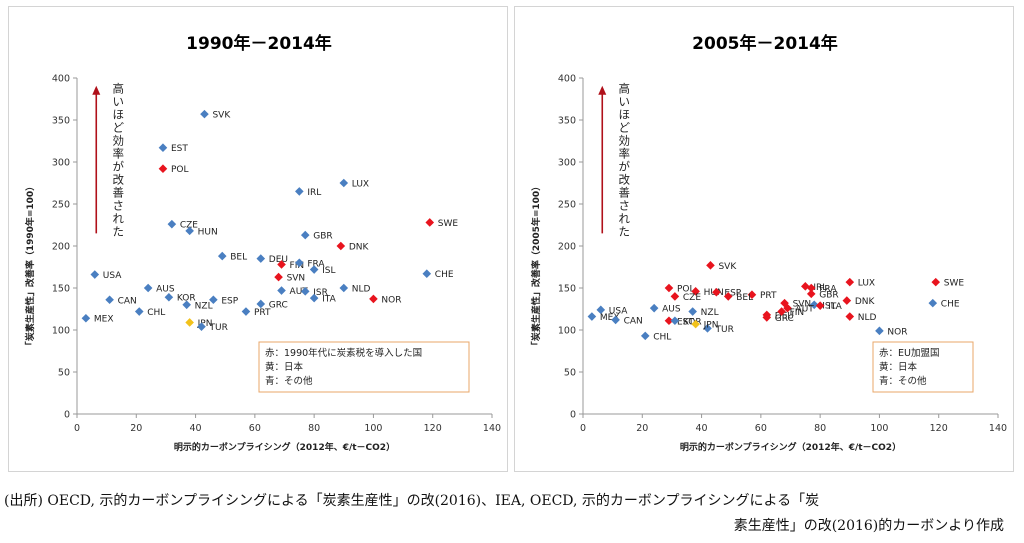  Describe the element at coordinates (64, 373) in the screenshot. I see `y-tick-label: 50` at that location.